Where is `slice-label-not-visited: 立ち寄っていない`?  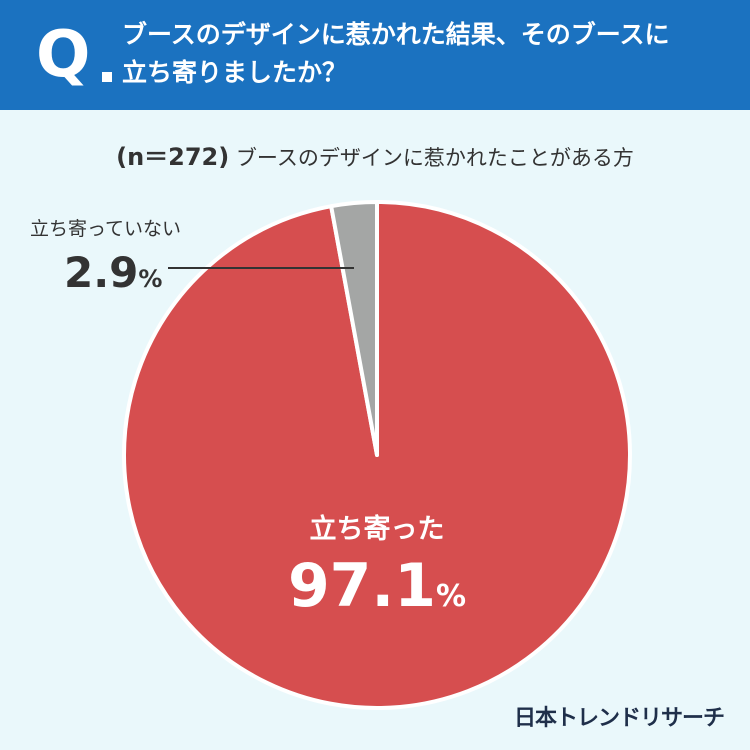
slice-label-not-visited: 立ち寄っていない is located at coordinates (105, 229).